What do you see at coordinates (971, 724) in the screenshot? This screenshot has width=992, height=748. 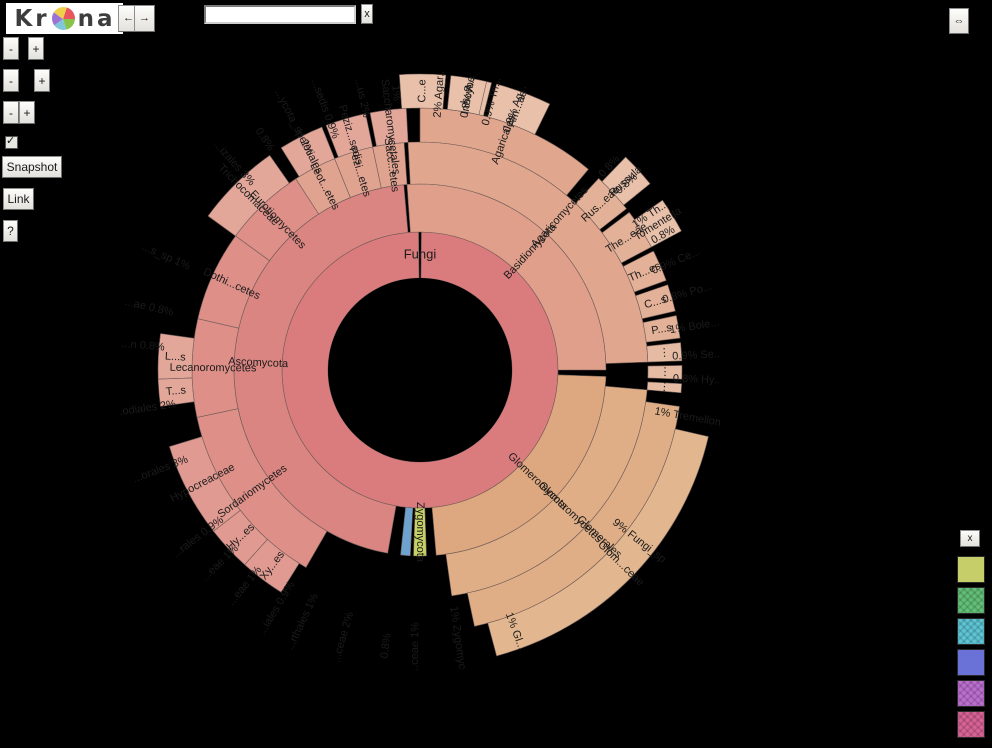 I see `swatch-pink` at bounding box center [971, 724].